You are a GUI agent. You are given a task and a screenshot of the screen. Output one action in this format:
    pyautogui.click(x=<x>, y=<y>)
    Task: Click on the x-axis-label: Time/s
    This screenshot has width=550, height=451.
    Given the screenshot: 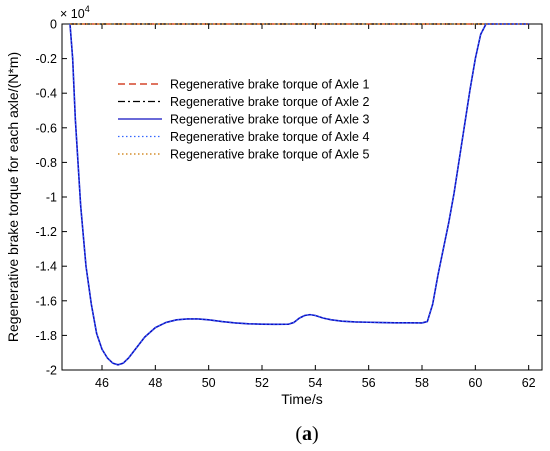 What is the action you would take?
    pyautogui.click(x=301, y=399)
    